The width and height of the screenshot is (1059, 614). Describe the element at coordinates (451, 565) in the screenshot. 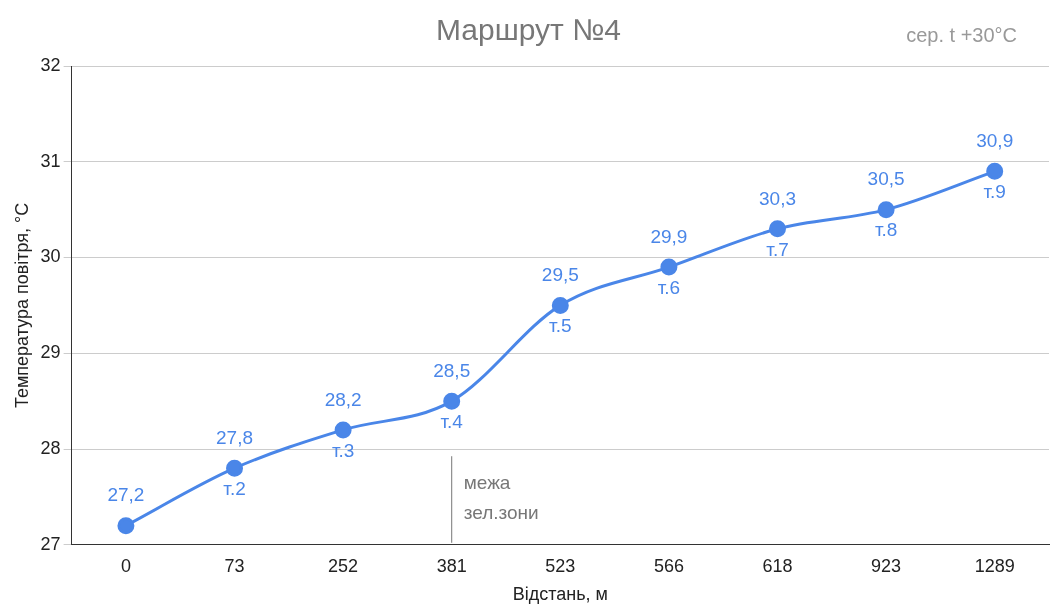

I see `x-tick-label: 381` at that location.